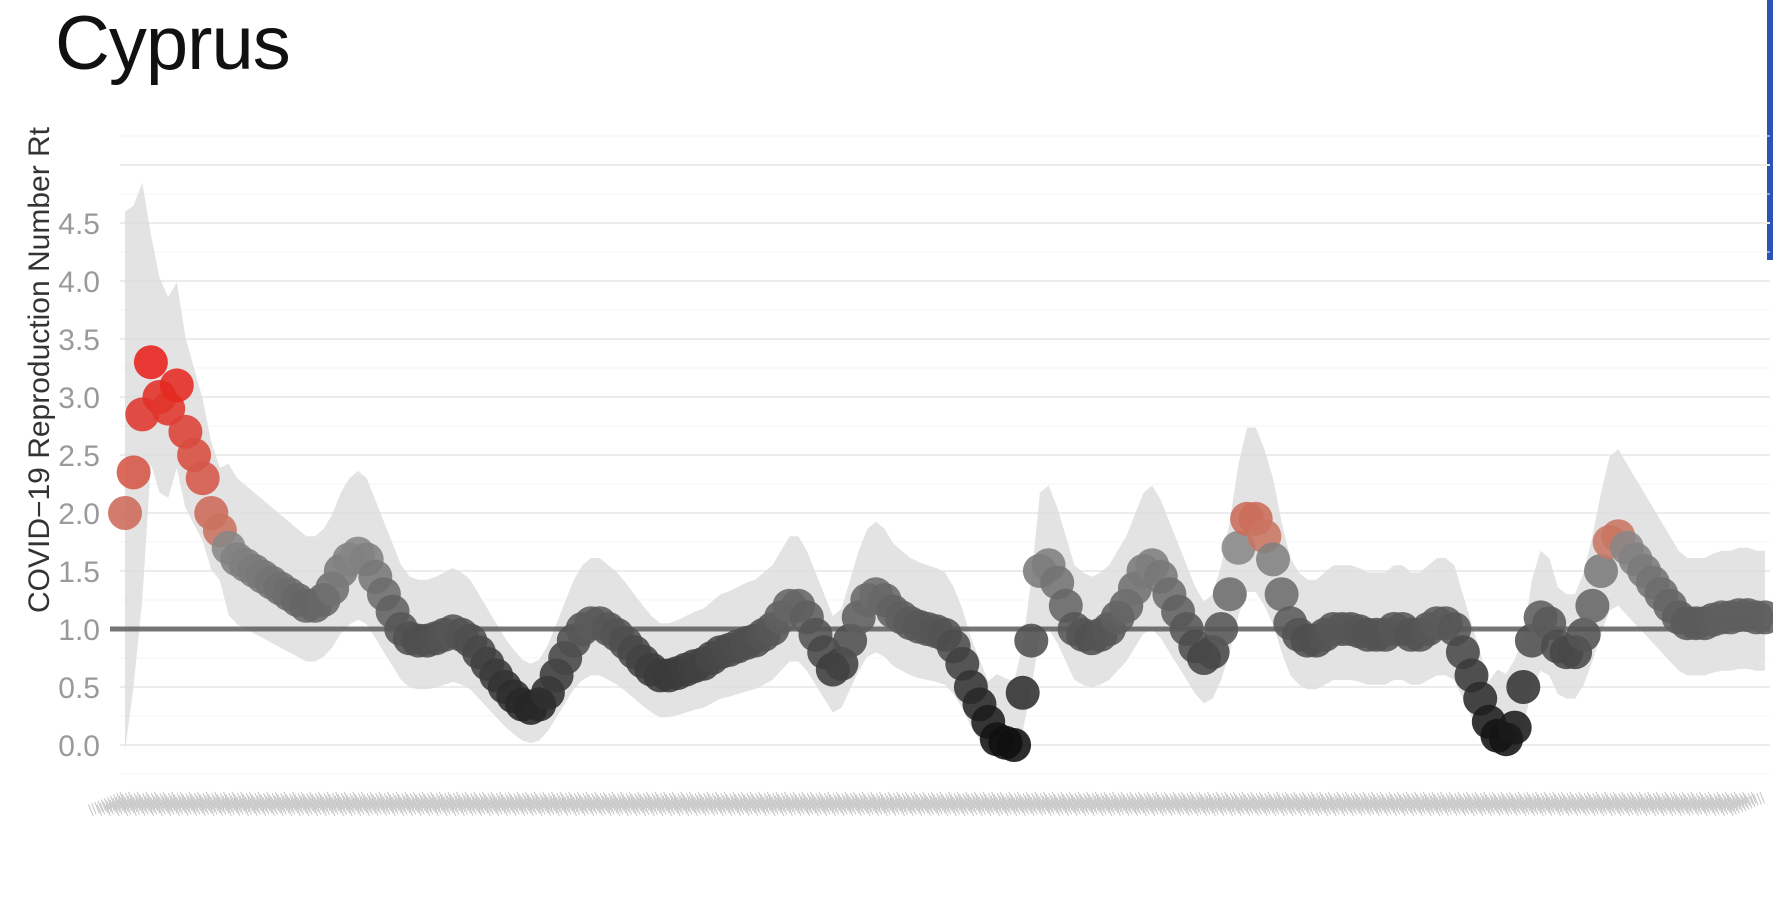 The image size is (1773, 908). Describe the element at coordinates (79, 514) in the screenshot. I see `y-tick-label: 2.0` at that location.